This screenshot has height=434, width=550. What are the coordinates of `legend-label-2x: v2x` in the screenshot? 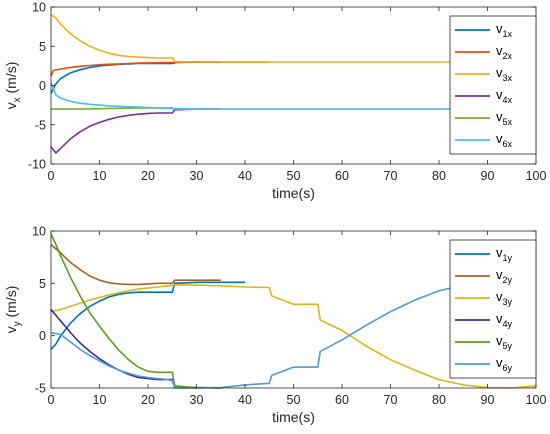 It's located at (504, 52).